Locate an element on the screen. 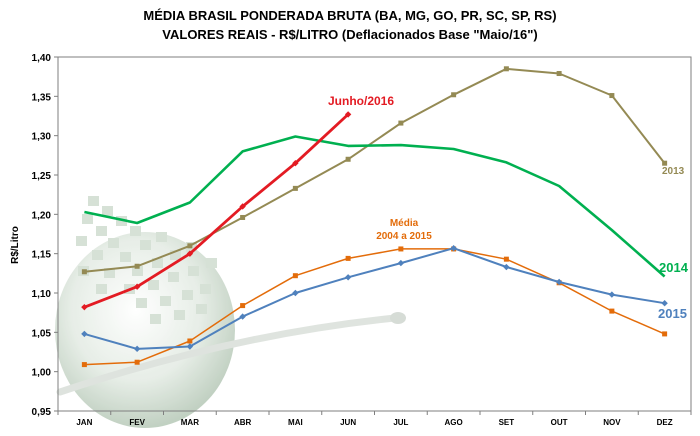  x-tick-label: OUT is located at coordinates (559, 422).